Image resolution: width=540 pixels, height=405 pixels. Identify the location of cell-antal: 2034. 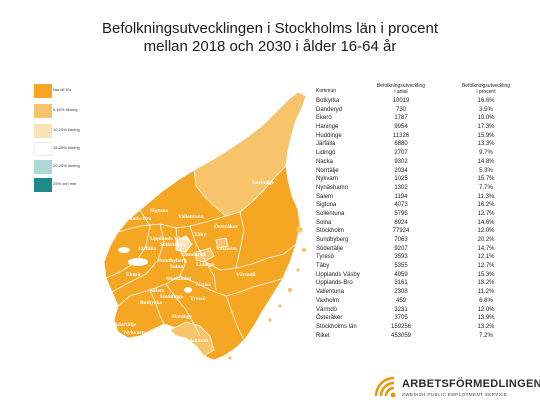
(401, 170).